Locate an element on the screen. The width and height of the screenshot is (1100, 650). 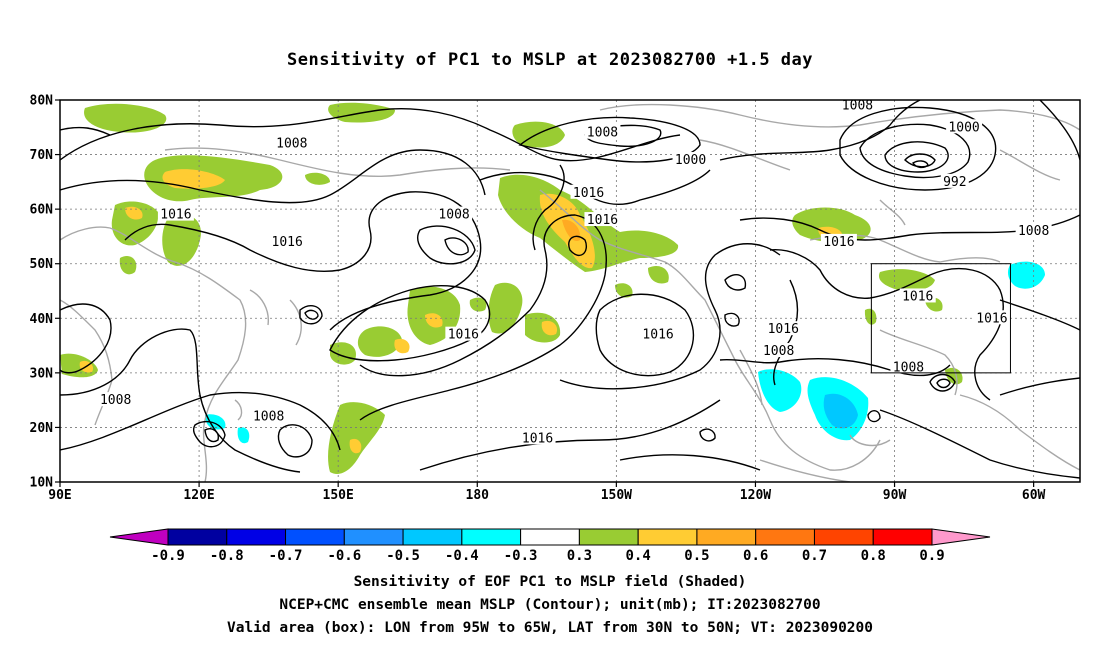
colorbar-high-arrow is located at coordinates (961, 537).